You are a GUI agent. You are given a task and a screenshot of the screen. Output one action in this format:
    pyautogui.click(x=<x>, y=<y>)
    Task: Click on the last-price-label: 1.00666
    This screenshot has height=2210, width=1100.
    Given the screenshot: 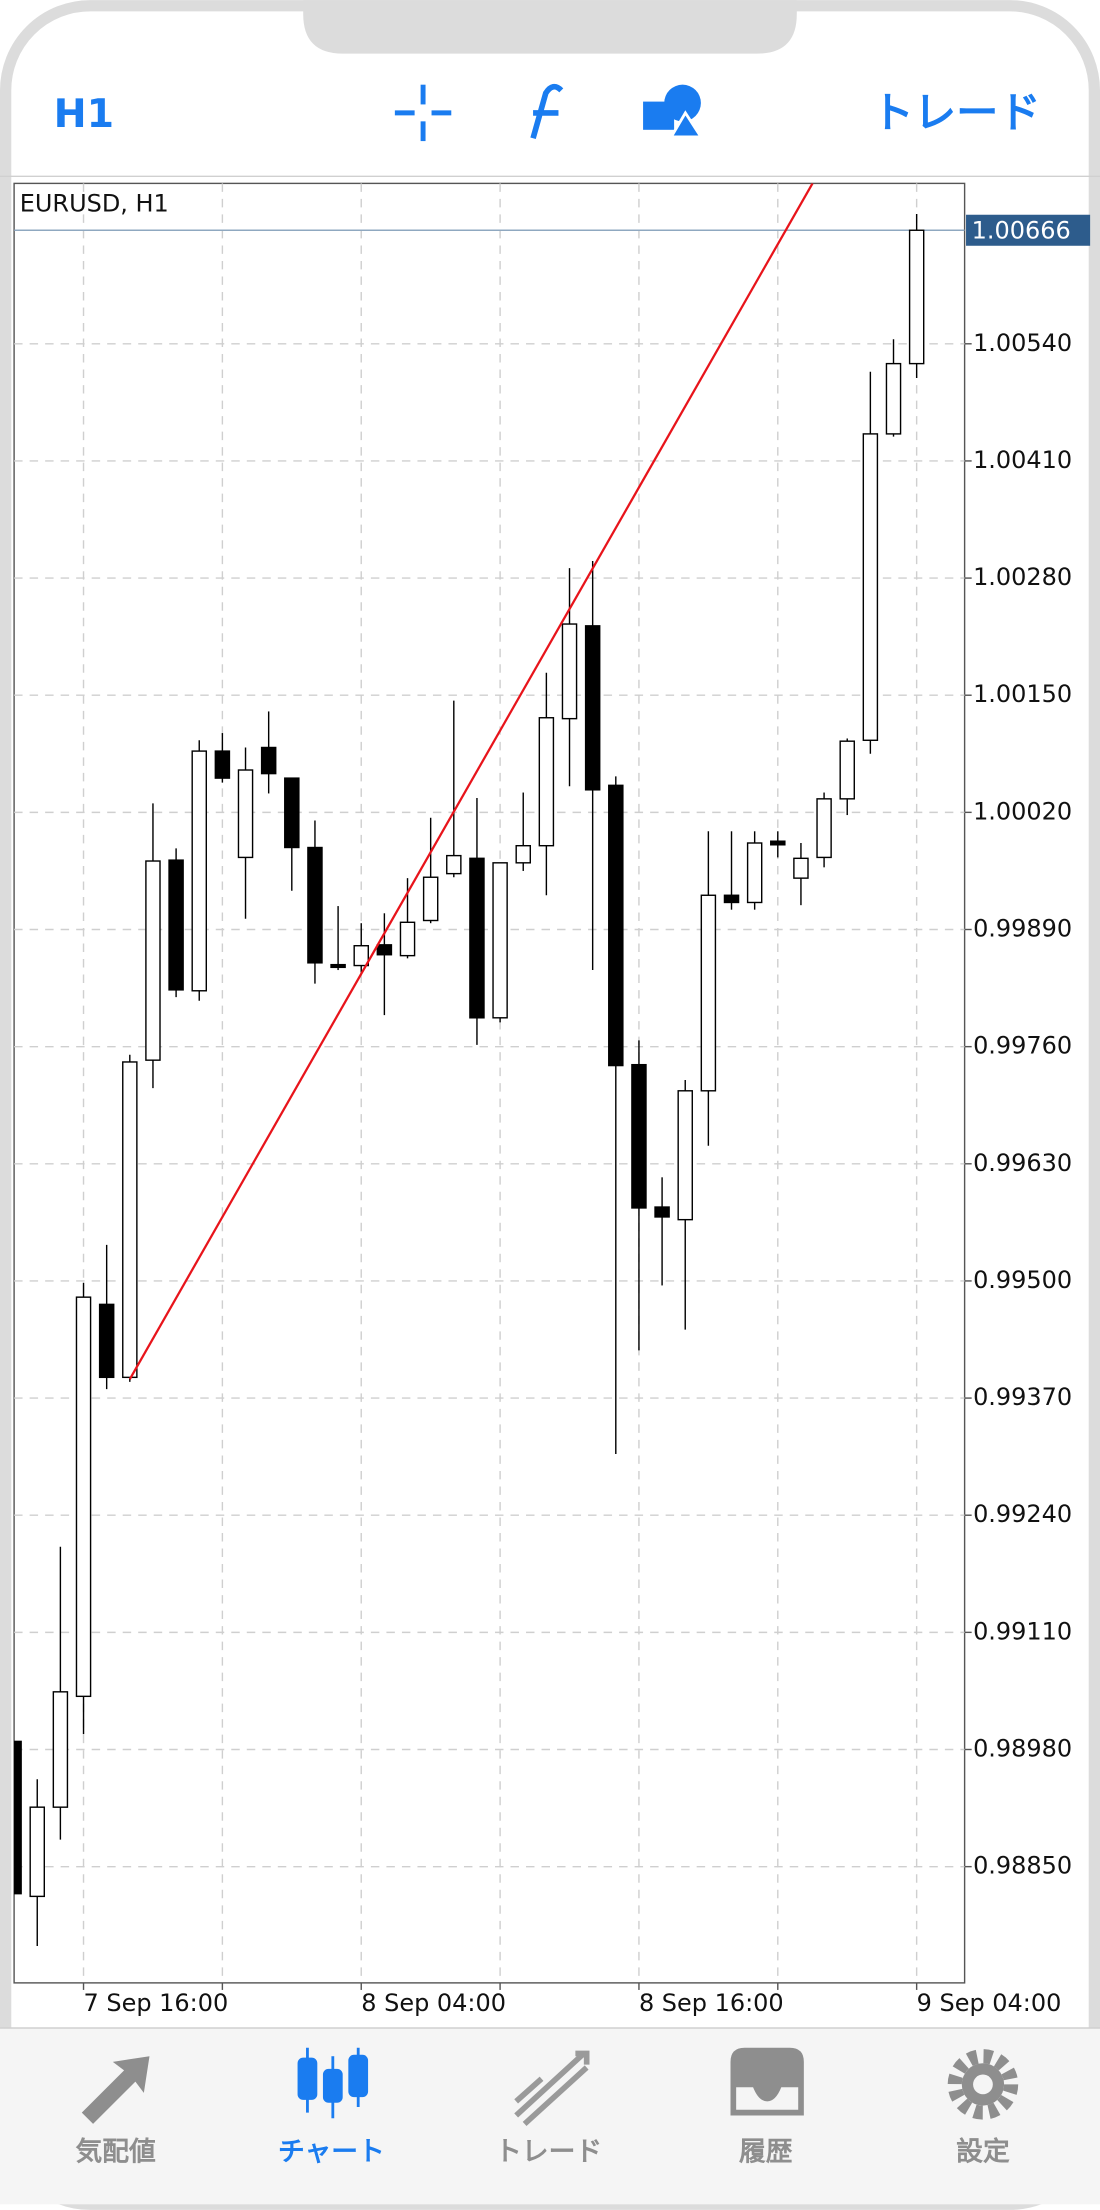 What is the action you would take?
    pyautogui.click(x=1021, y=231)
    